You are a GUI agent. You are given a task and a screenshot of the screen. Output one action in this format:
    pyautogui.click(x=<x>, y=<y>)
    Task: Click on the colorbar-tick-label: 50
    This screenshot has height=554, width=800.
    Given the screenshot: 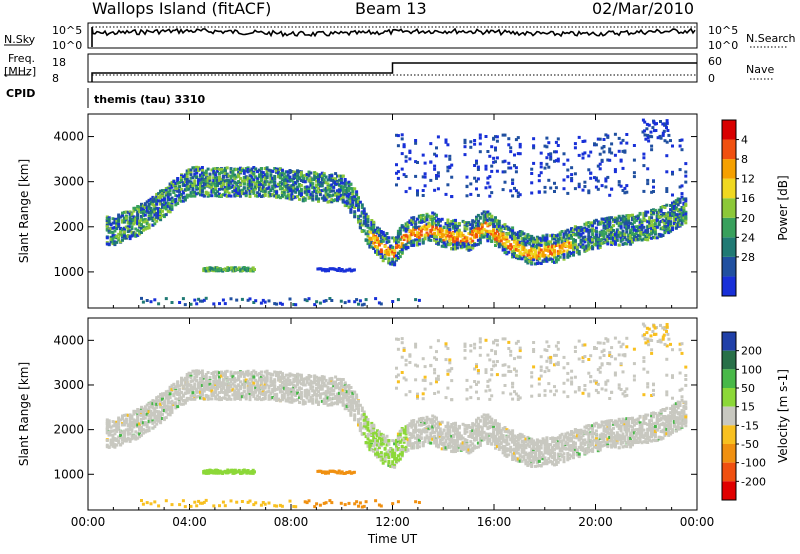 What is the action you would take?
    pyautogui.click(x=748, y=388)
    